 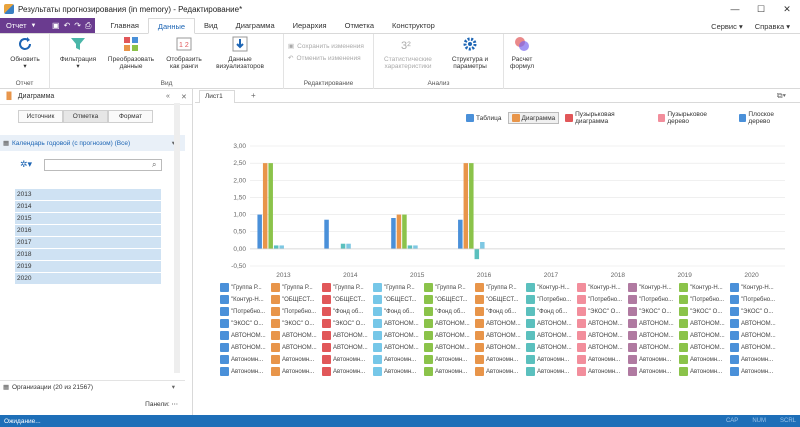 I want to click on list-item: 2015, so click(x=88, y=219).